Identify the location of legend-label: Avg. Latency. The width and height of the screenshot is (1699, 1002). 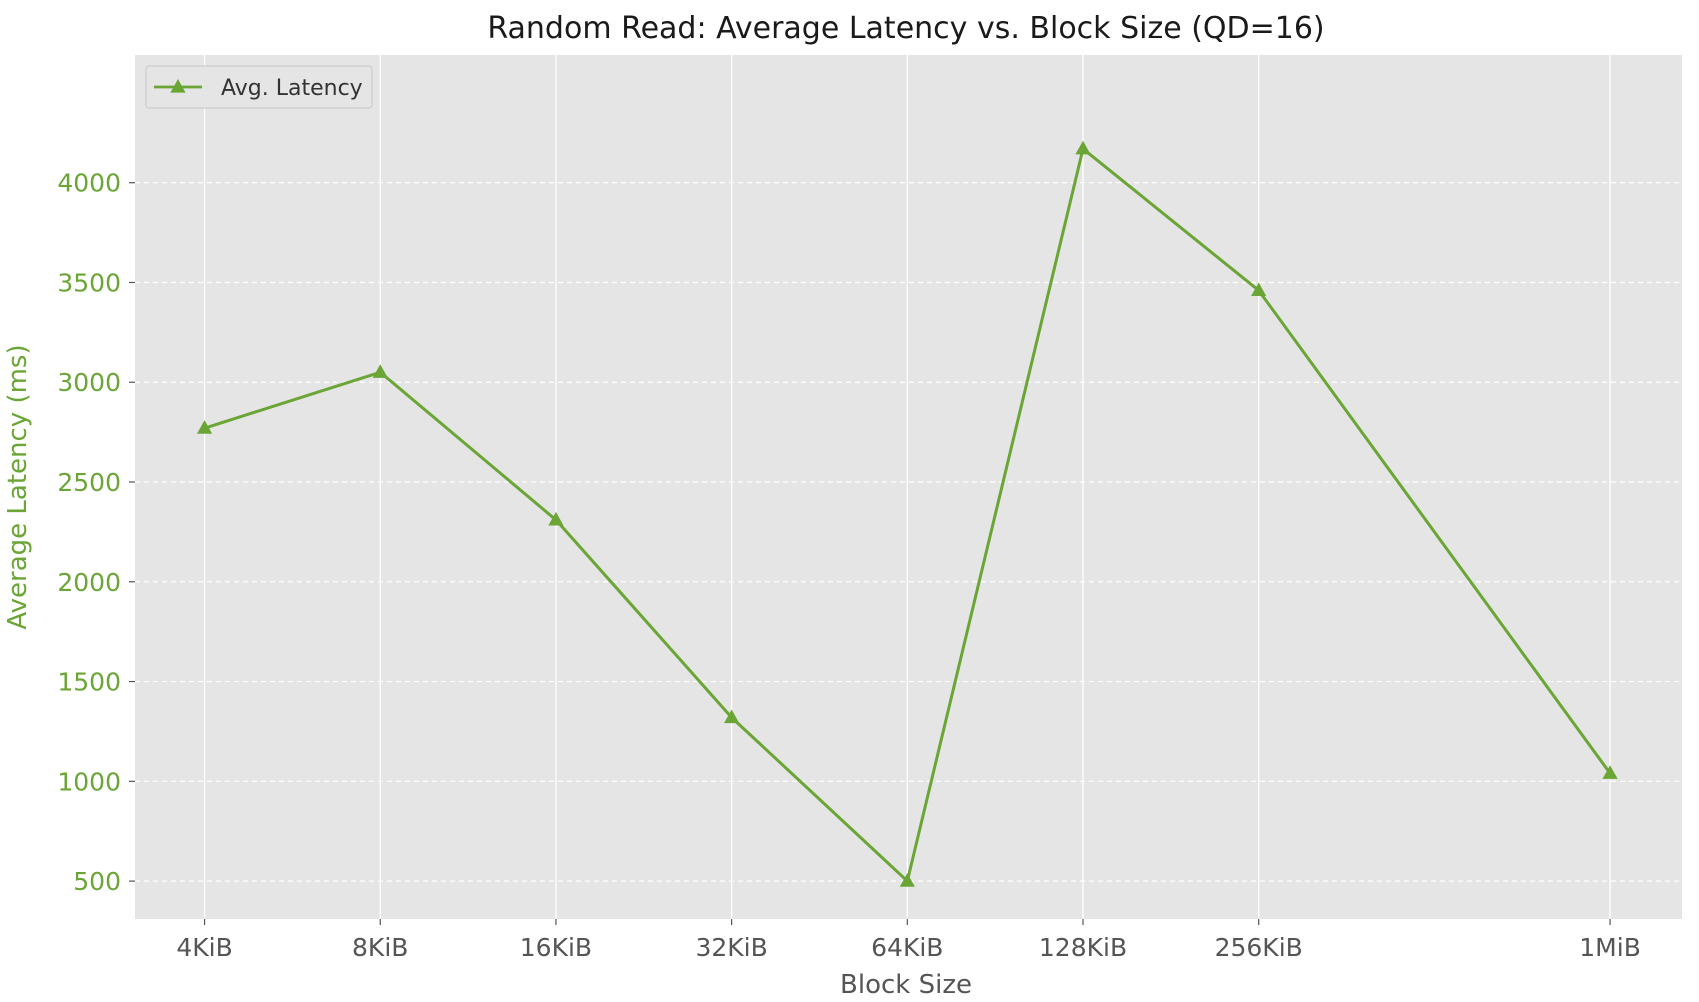
(292, 88).